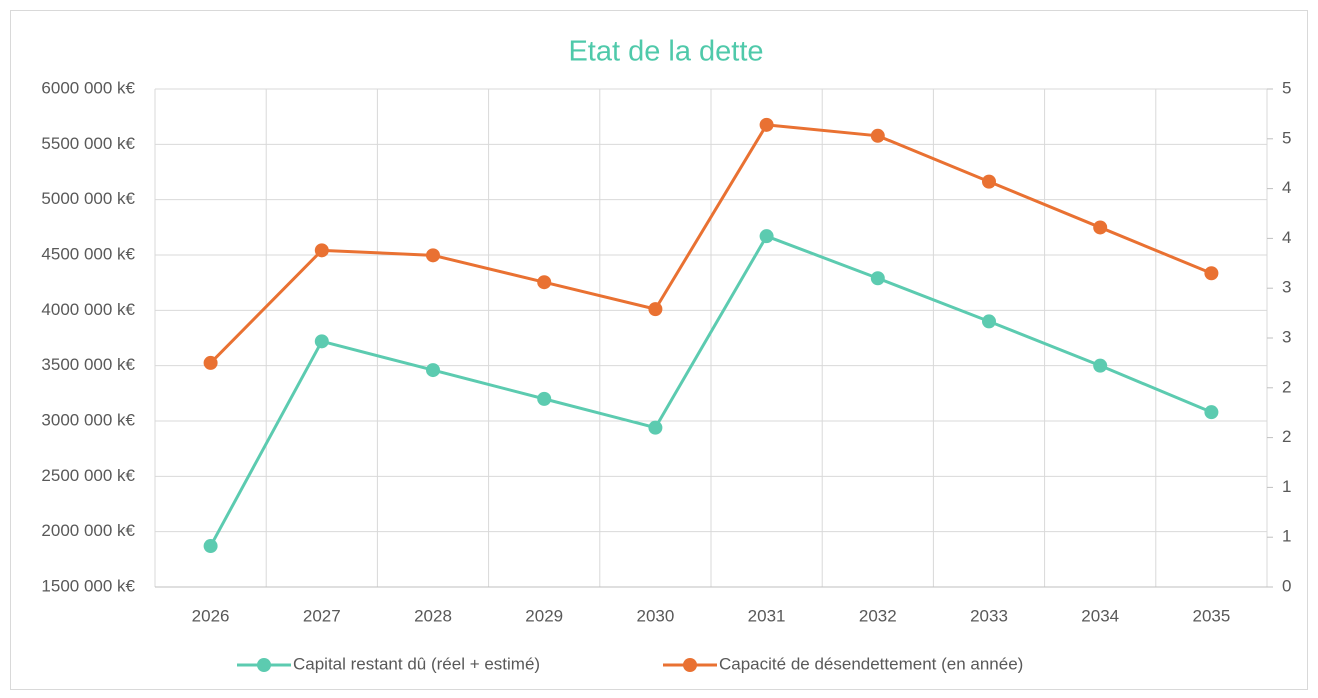 The image size is (1318, 698). What do you see at coordinates (1211, 615) in the screenshot?
I see `x-tick-label: 2035` at bounding box center [1211, 615].